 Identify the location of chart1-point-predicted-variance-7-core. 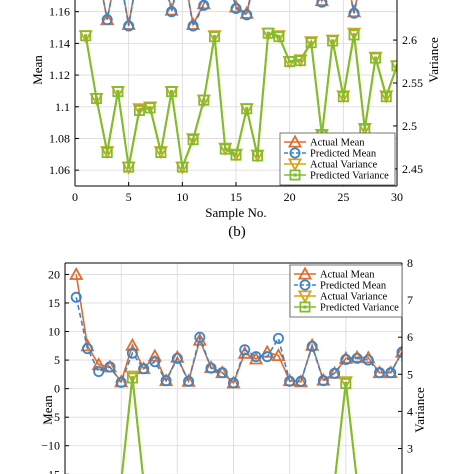
(150, 108).